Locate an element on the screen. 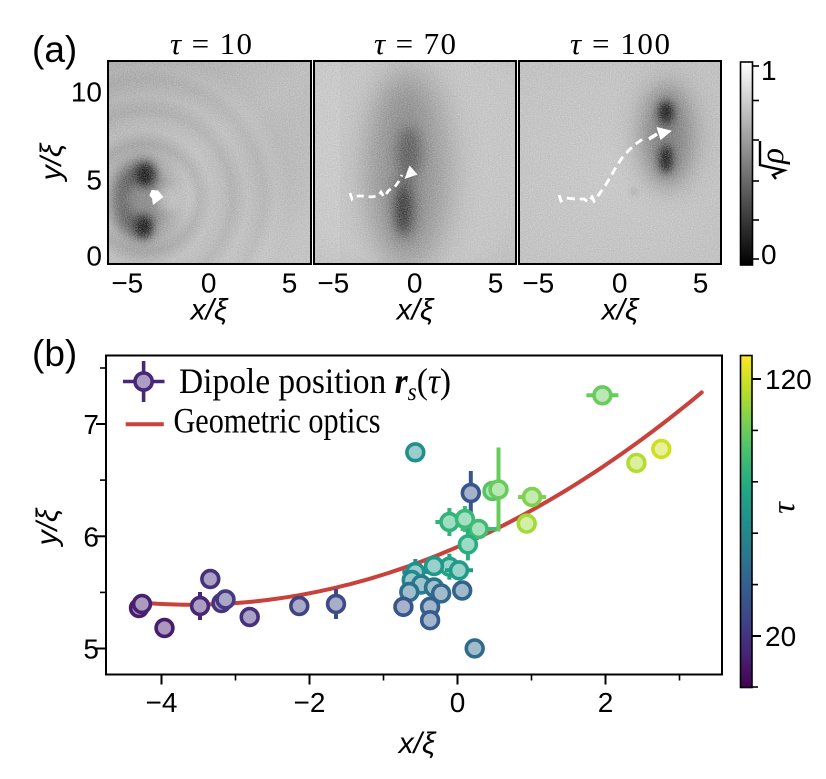 The width and height of the screenshot is (826, 779). svg-text: 1 is located at coordinates (769, 70).